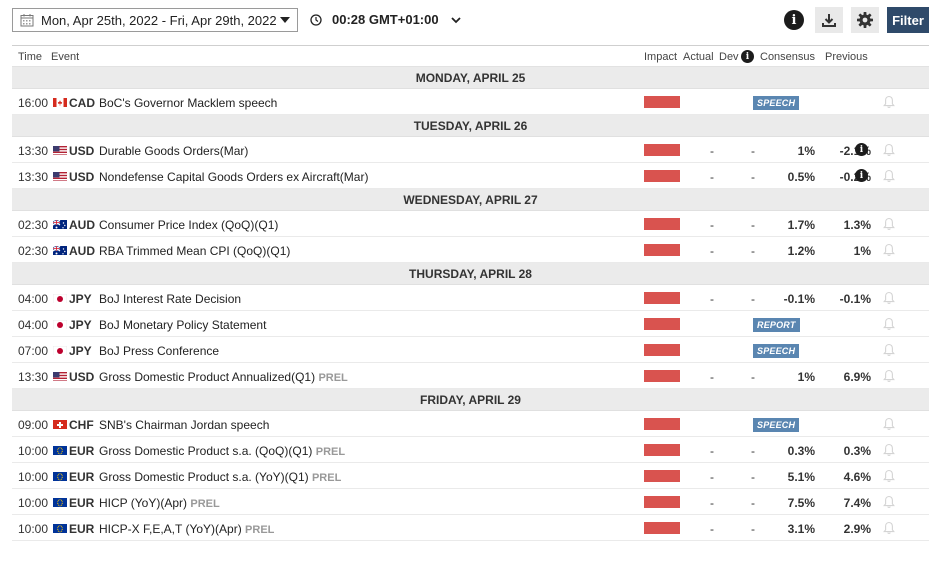 Image resolution: width=938 pixels, height=576 pixels. I want to click on previous-value: 1.3%, so click(857, 225).